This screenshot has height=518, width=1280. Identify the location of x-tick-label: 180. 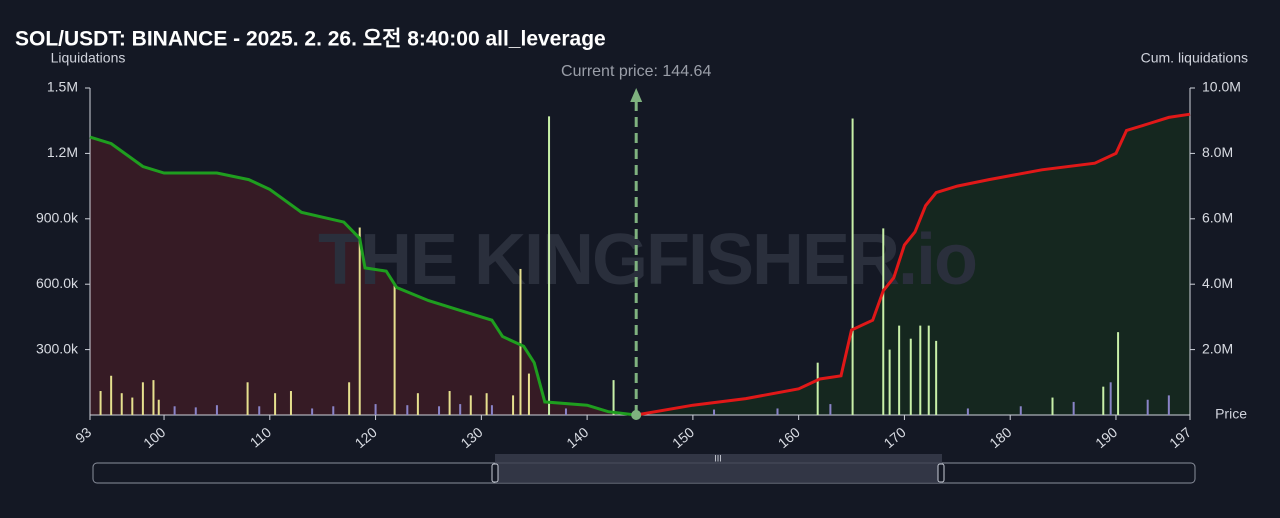
(1000, 437).